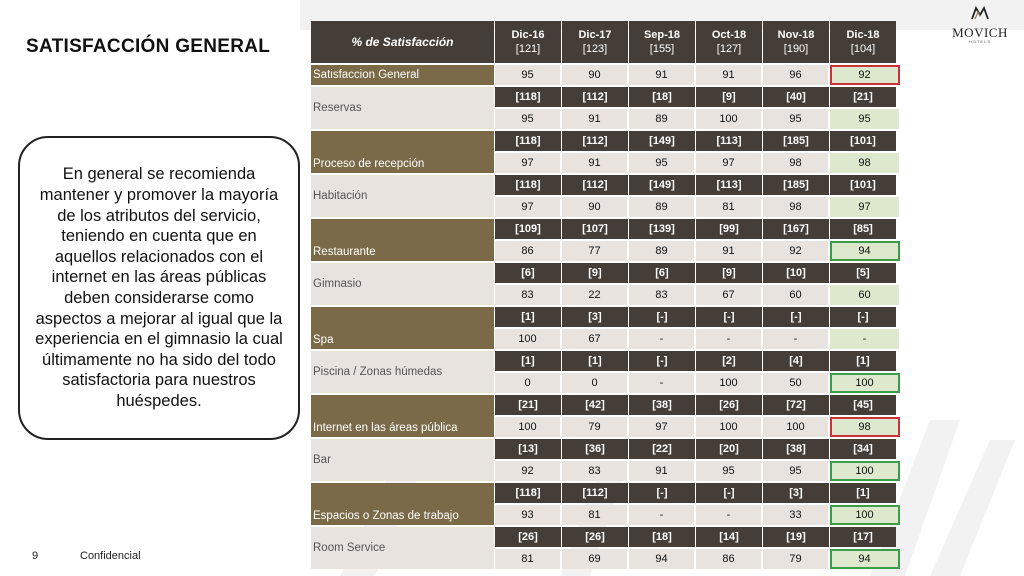 The image size is (1024, 576). I want to click on count-cell: [85], so click(863, 229).